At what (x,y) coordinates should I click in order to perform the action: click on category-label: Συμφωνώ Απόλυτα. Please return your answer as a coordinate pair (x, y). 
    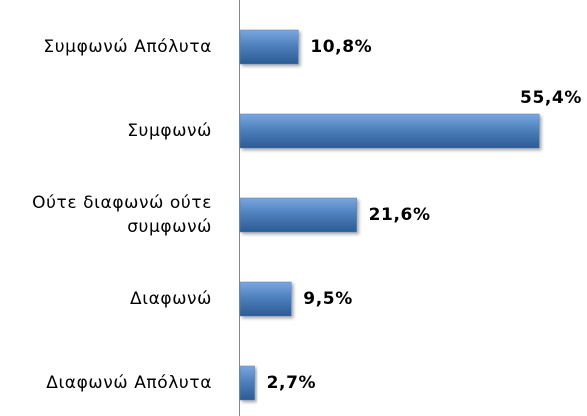
    Looking at the image, I should click on (127, 47).